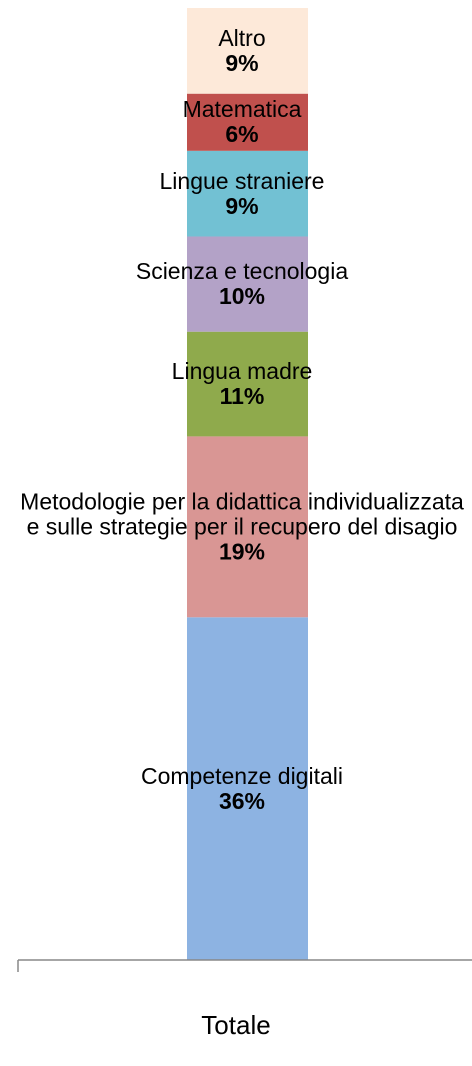 Image resolution: width=472 pixels, height=1066 pixels. I want to click on segment-label: Matematica 6%, so click(242, 122).